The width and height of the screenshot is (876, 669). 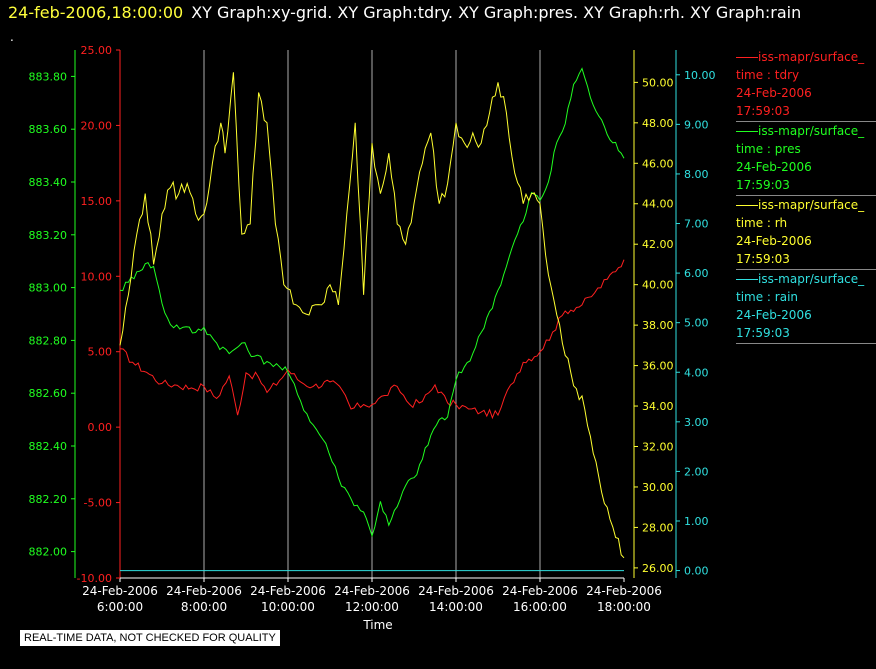 I want to click on y-tick-label-rh: 44.00, so click(x=658, y=204).